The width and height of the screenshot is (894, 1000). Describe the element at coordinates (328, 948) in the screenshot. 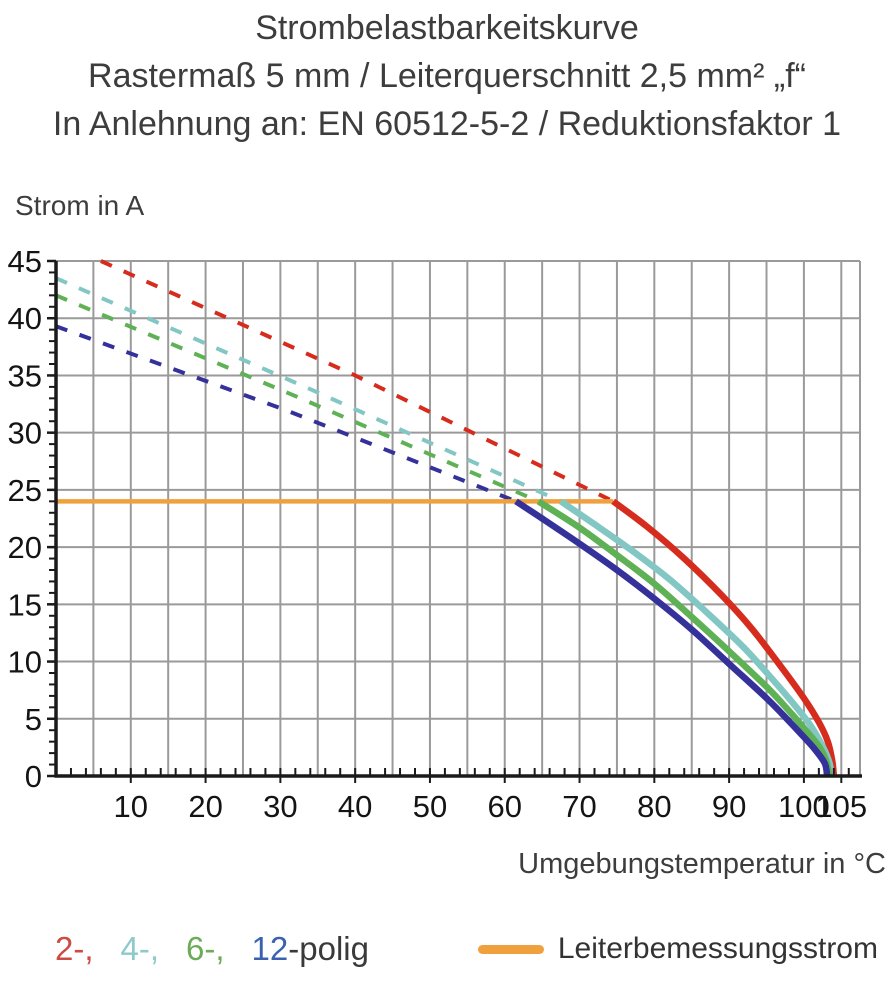

I see `legend-polig-suffix: -polig` at that location.